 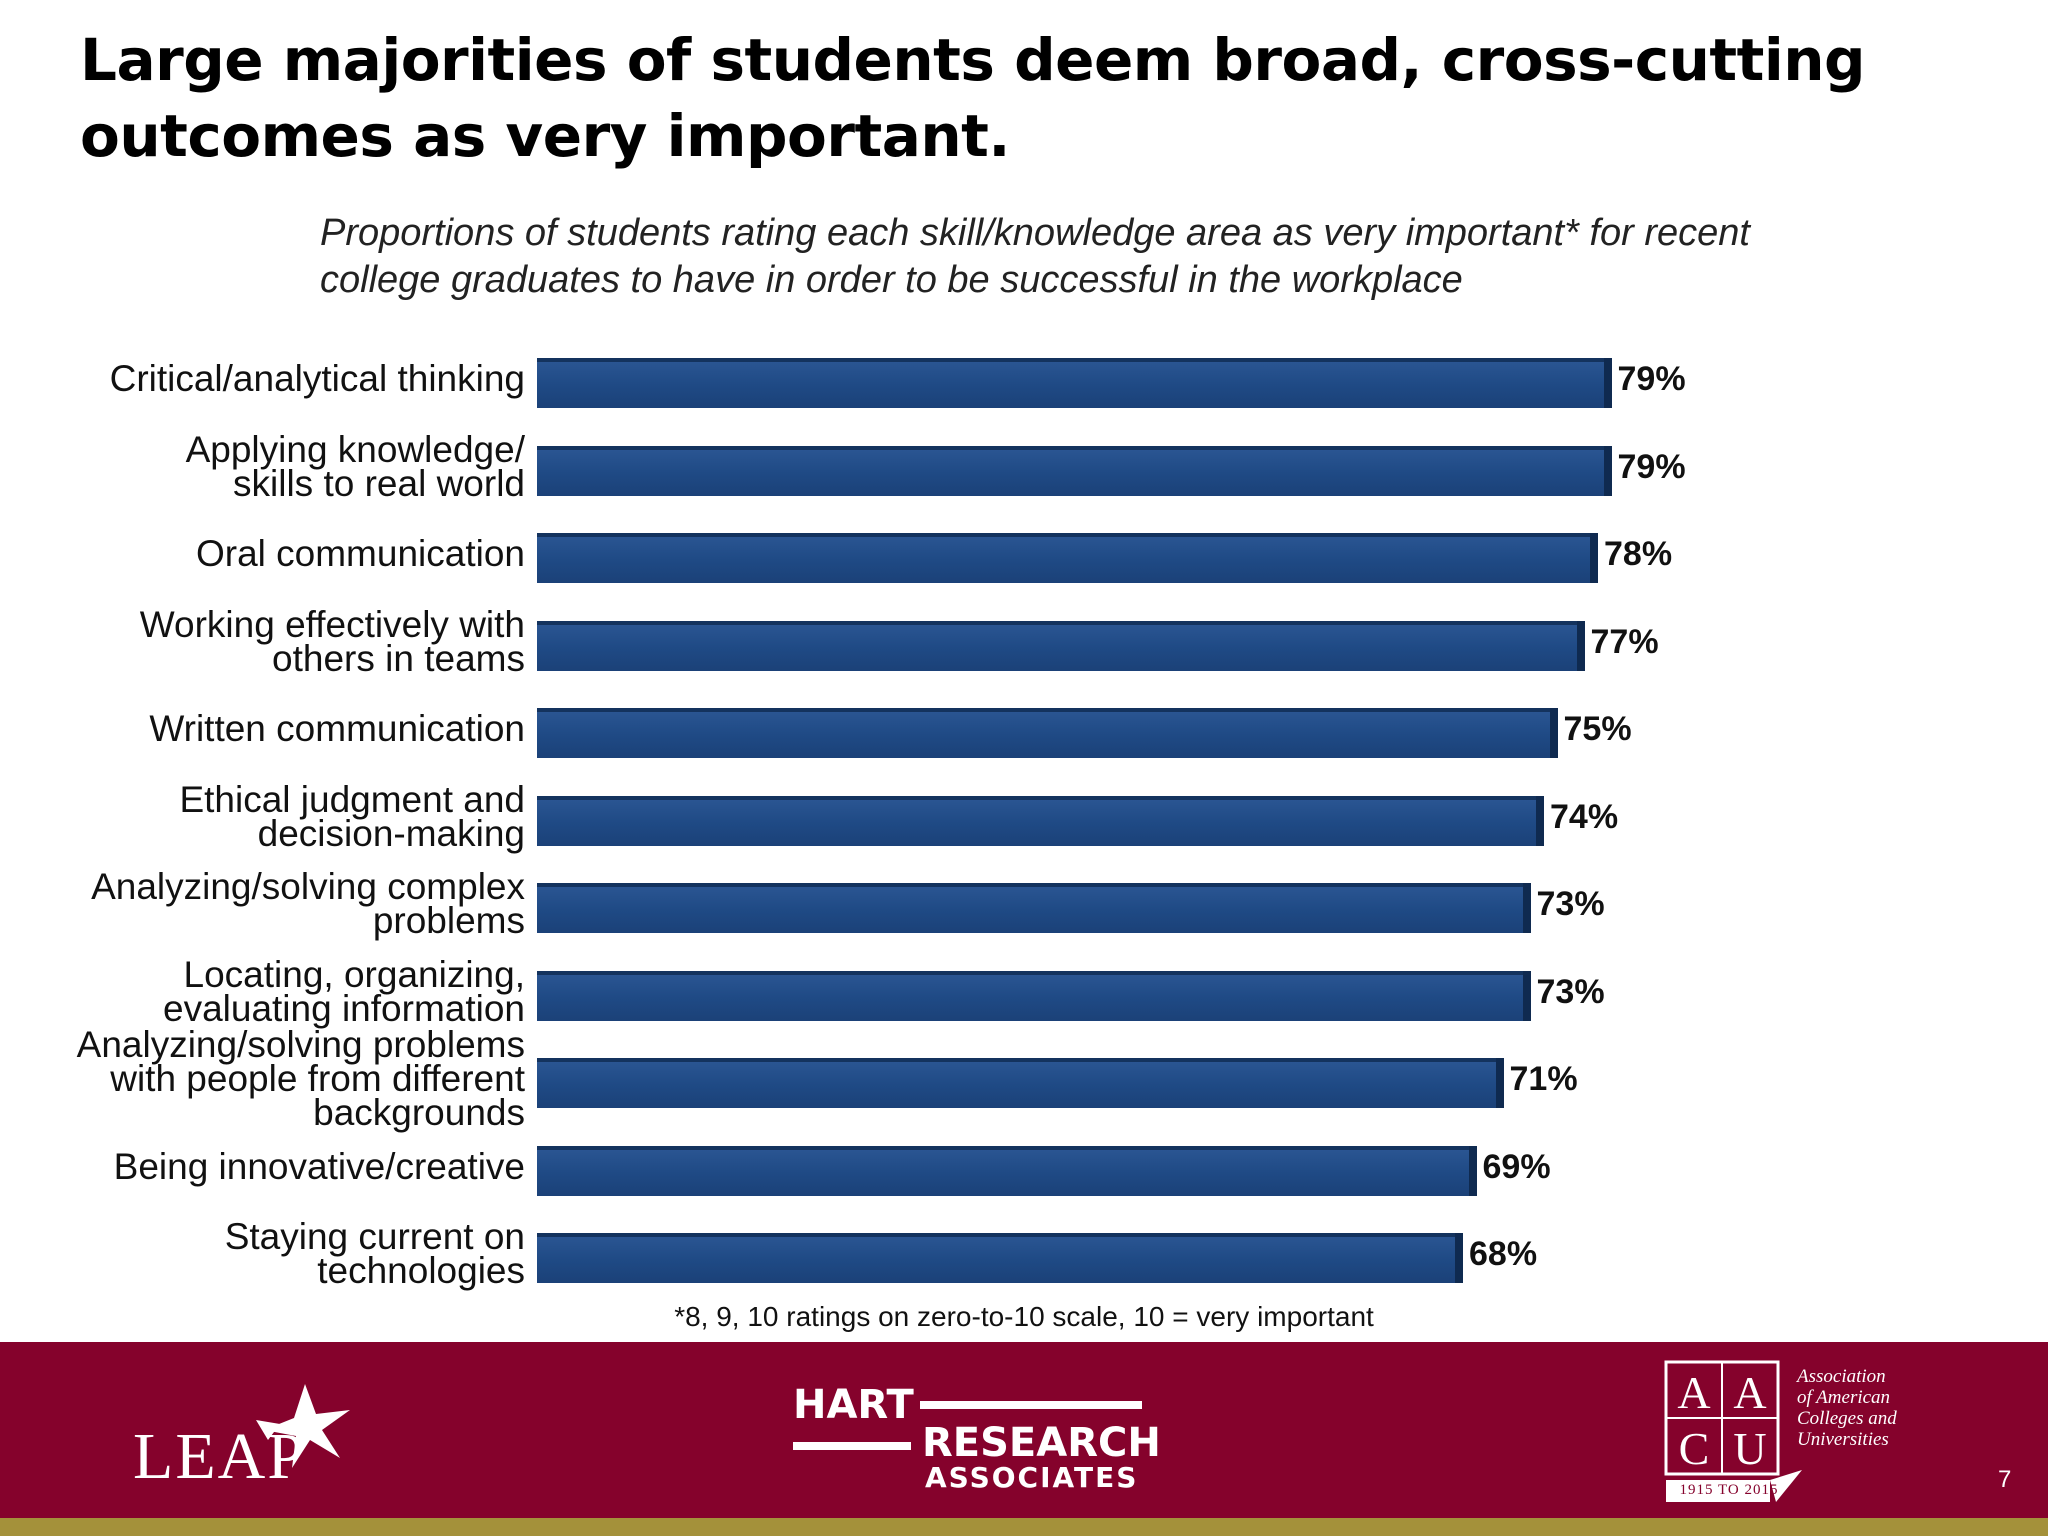 What do you see at coordinates (2005, 1479) in the screenshot?
I see `page-number: 7` at bounding box center [2005, 1479].